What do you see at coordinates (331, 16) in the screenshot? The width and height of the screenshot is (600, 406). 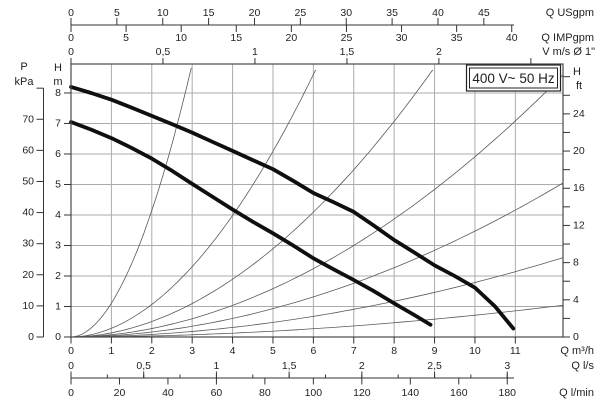 I see `axis-usgpm: 0 5 10 15 20 25 30 35 40 45 Q USgpm` at bounding box center [331, 16].